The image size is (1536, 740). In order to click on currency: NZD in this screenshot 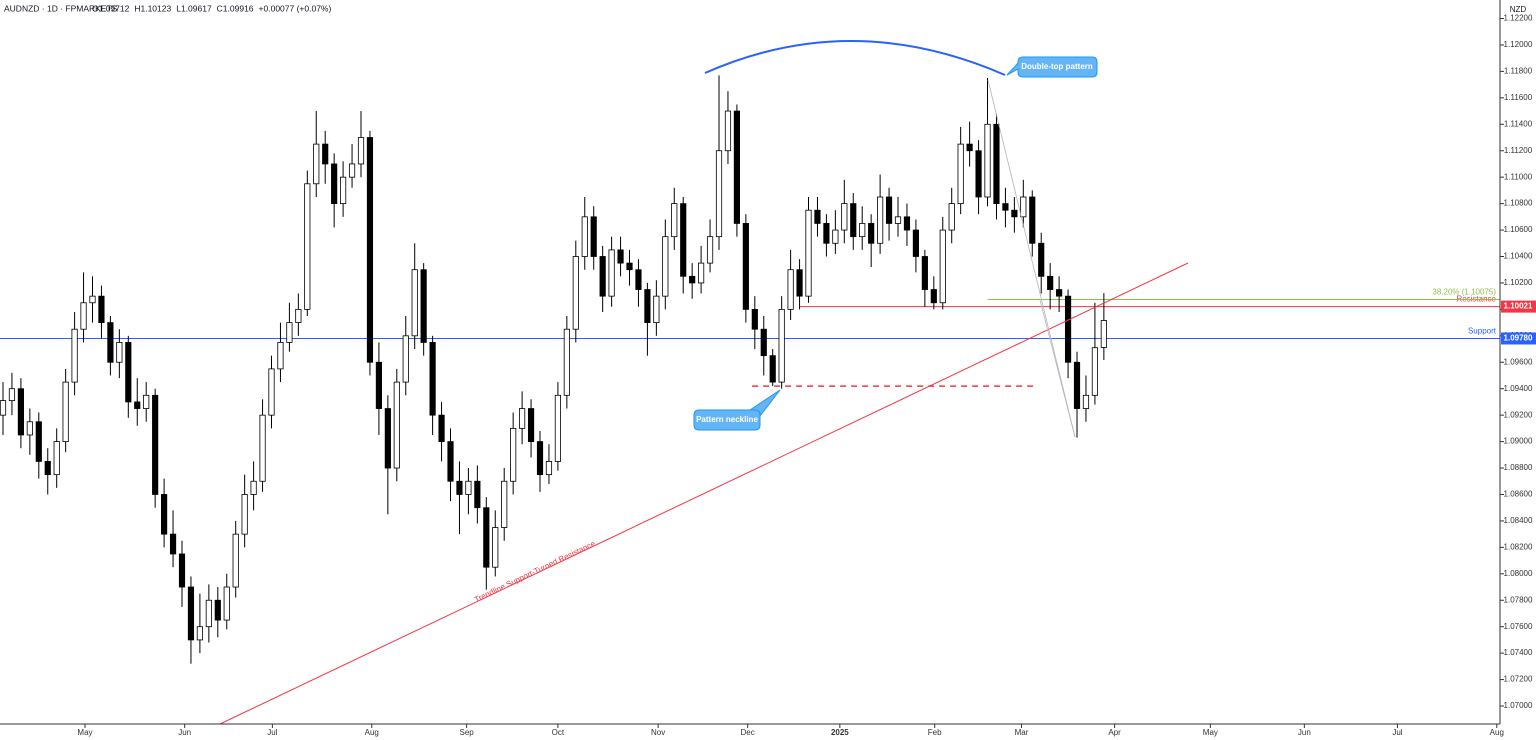, I will do `click(1518, 9)`.